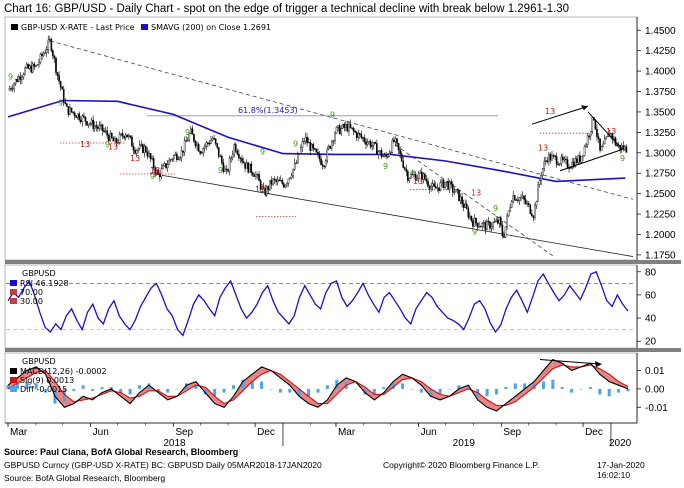 Image resolution: width=684 pixels, height=488 pixels. Describe the element at coordinates (31, 301) in the screenshot. I see `os-legend-label: 30.00` at that location.